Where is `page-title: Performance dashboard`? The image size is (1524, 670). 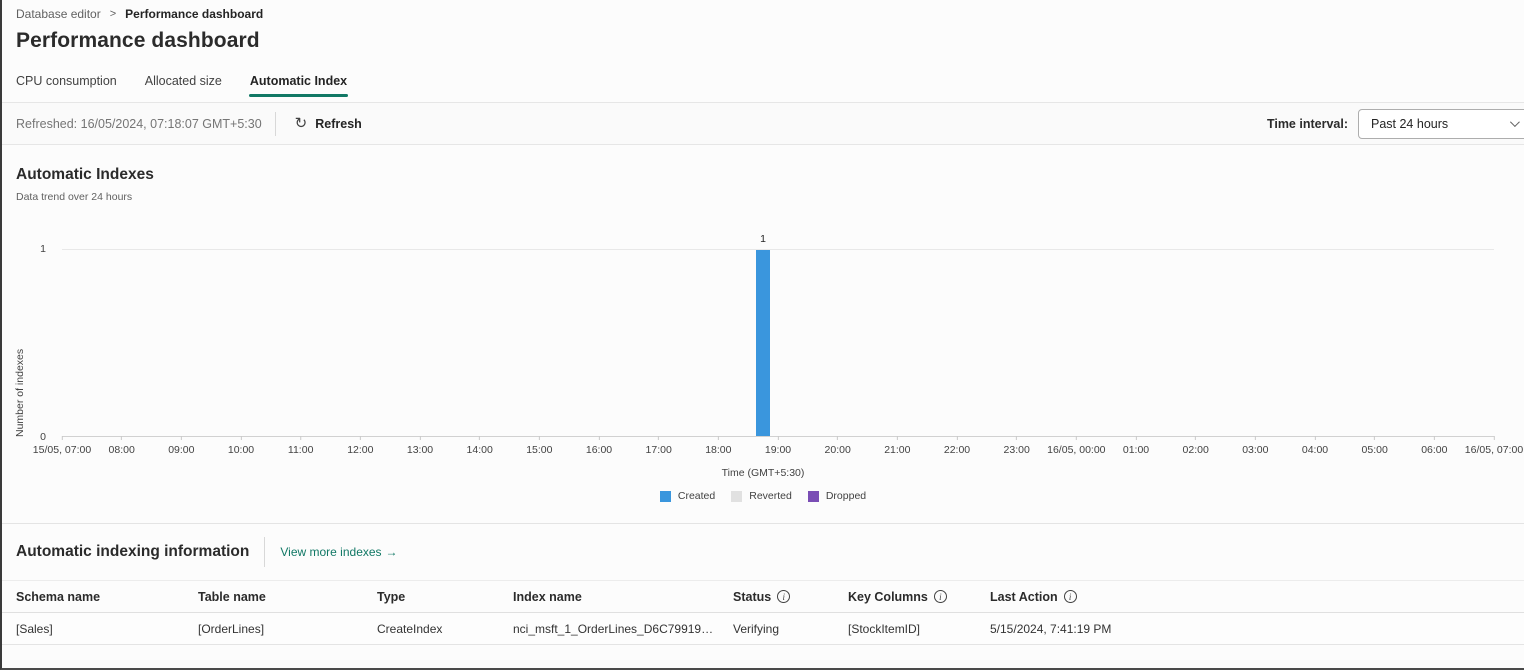 page-title: Performance dashboard is located at coordinates (138, 40).